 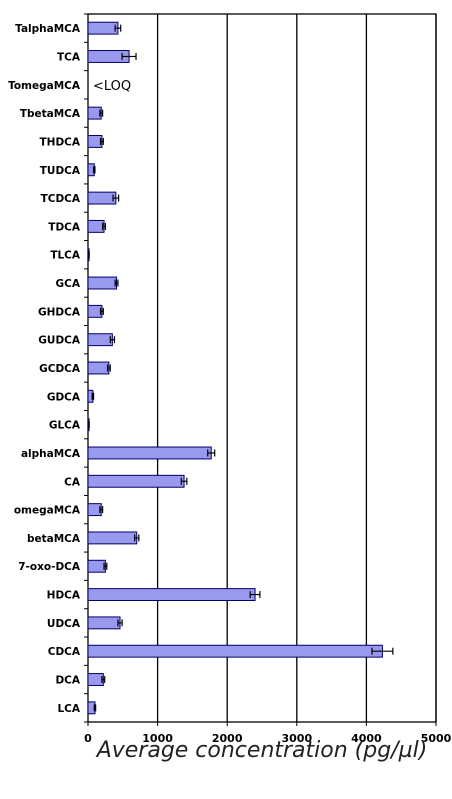 I want to click on category-label-14: GLCA, so click(x=65, y=426).